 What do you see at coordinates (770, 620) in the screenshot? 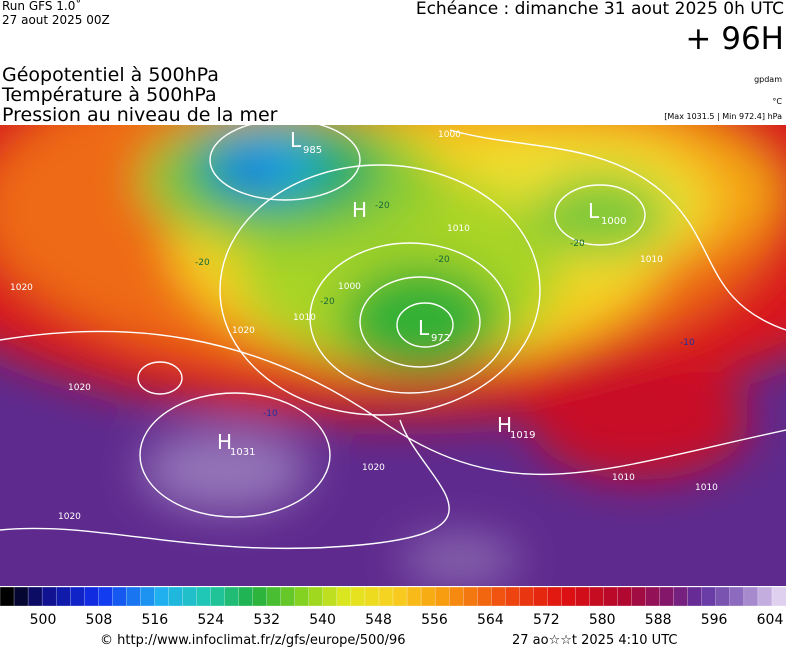
I see `colorbar-label: 604` at bounding box center [770, 620].